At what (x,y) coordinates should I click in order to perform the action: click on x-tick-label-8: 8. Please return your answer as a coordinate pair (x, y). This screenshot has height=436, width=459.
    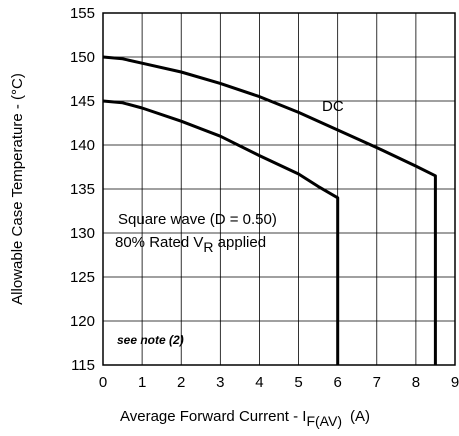
    Looking at the image, I should click on (416, 382).